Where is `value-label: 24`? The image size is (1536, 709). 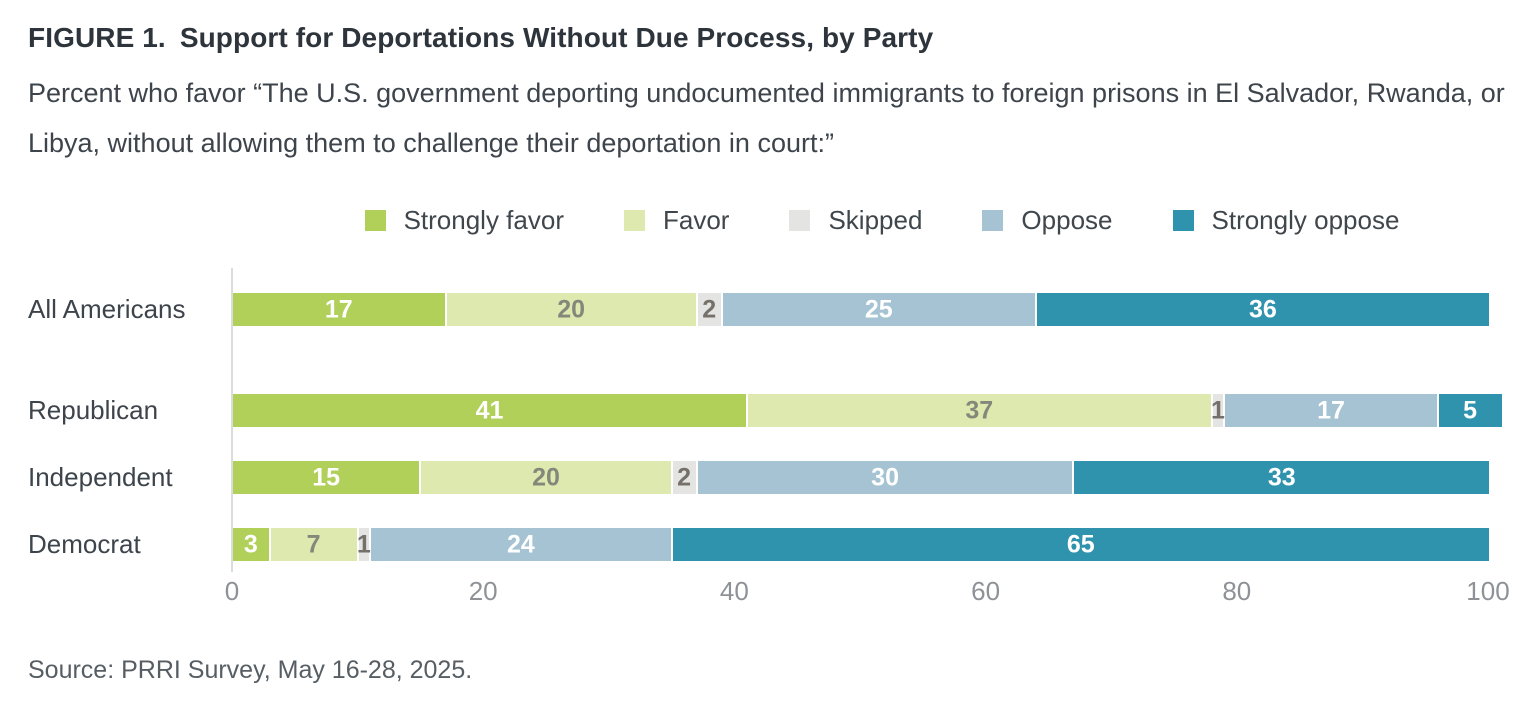
value-label: 24 is located at coordinates (520, 544).